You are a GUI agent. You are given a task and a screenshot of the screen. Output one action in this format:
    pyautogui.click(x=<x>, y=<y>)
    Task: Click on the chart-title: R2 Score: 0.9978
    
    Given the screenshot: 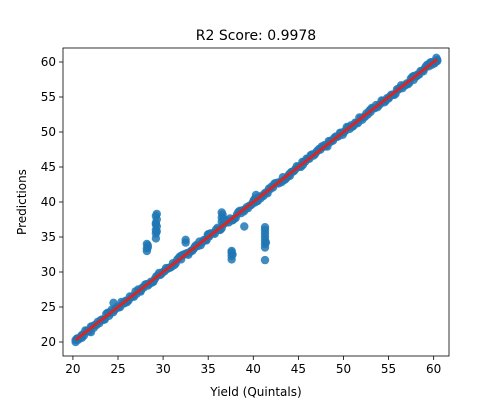 What is the action you would take?
    pyautogui.click(x=256, y=36)
    